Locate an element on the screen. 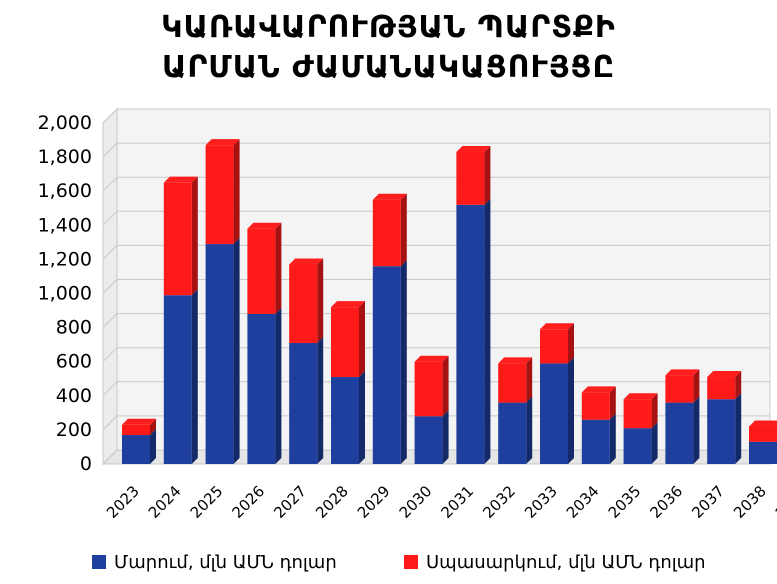 This screenshot has width=777, height=584. x-tick-label: 2033 is located at coordinates (541, 502).